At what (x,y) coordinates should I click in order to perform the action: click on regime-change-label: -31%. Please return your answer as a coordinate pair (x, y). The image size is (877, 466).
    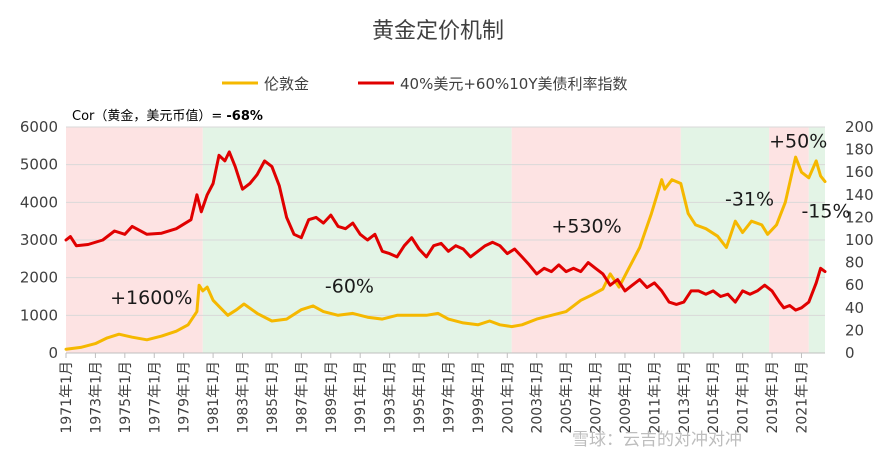
    Looking at the image, I should click on (749, 199).